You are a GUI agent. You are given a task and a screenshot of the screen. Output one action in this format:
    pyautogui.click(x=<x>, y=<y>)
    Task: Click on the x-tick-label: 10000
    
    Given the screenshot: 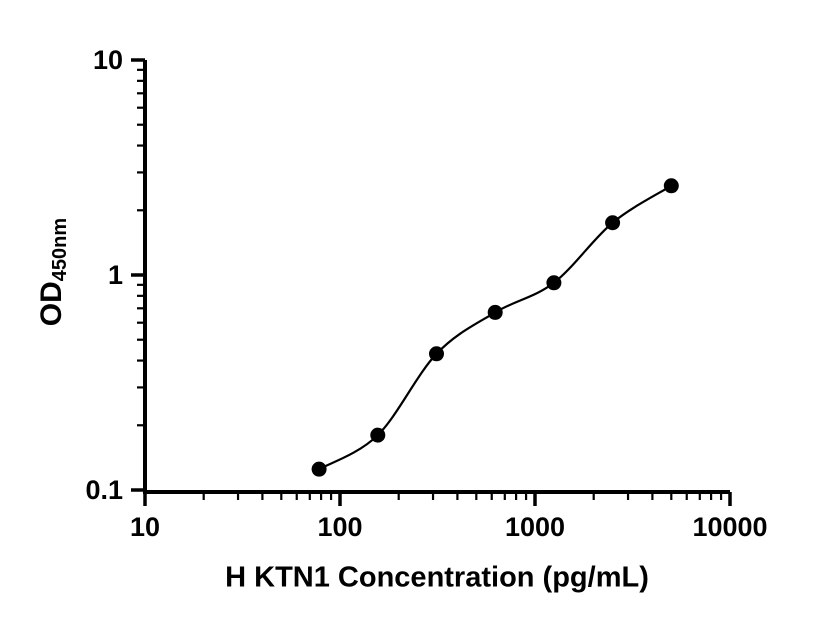 What is the action you would take?
    pyautogui.click(x=729, y=527)
    